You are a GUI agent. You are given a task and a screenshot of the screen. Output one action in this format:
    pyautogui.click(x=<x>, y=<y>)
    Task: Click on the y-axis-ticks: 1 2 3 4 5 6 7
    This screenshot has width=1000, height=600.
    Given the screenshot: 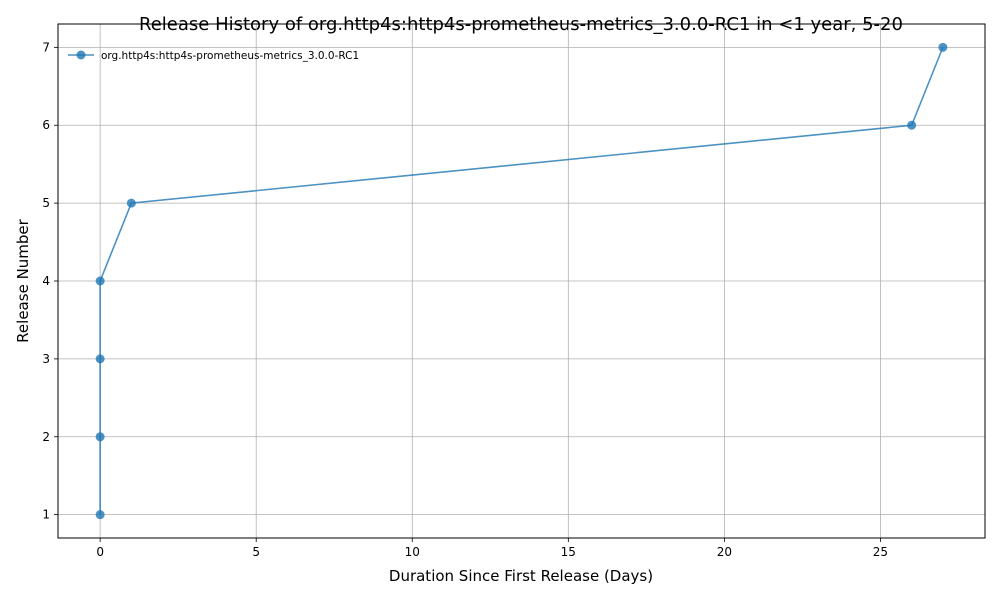 What is the action you would take?
    pyautogui.click(x=50, y=281)
    